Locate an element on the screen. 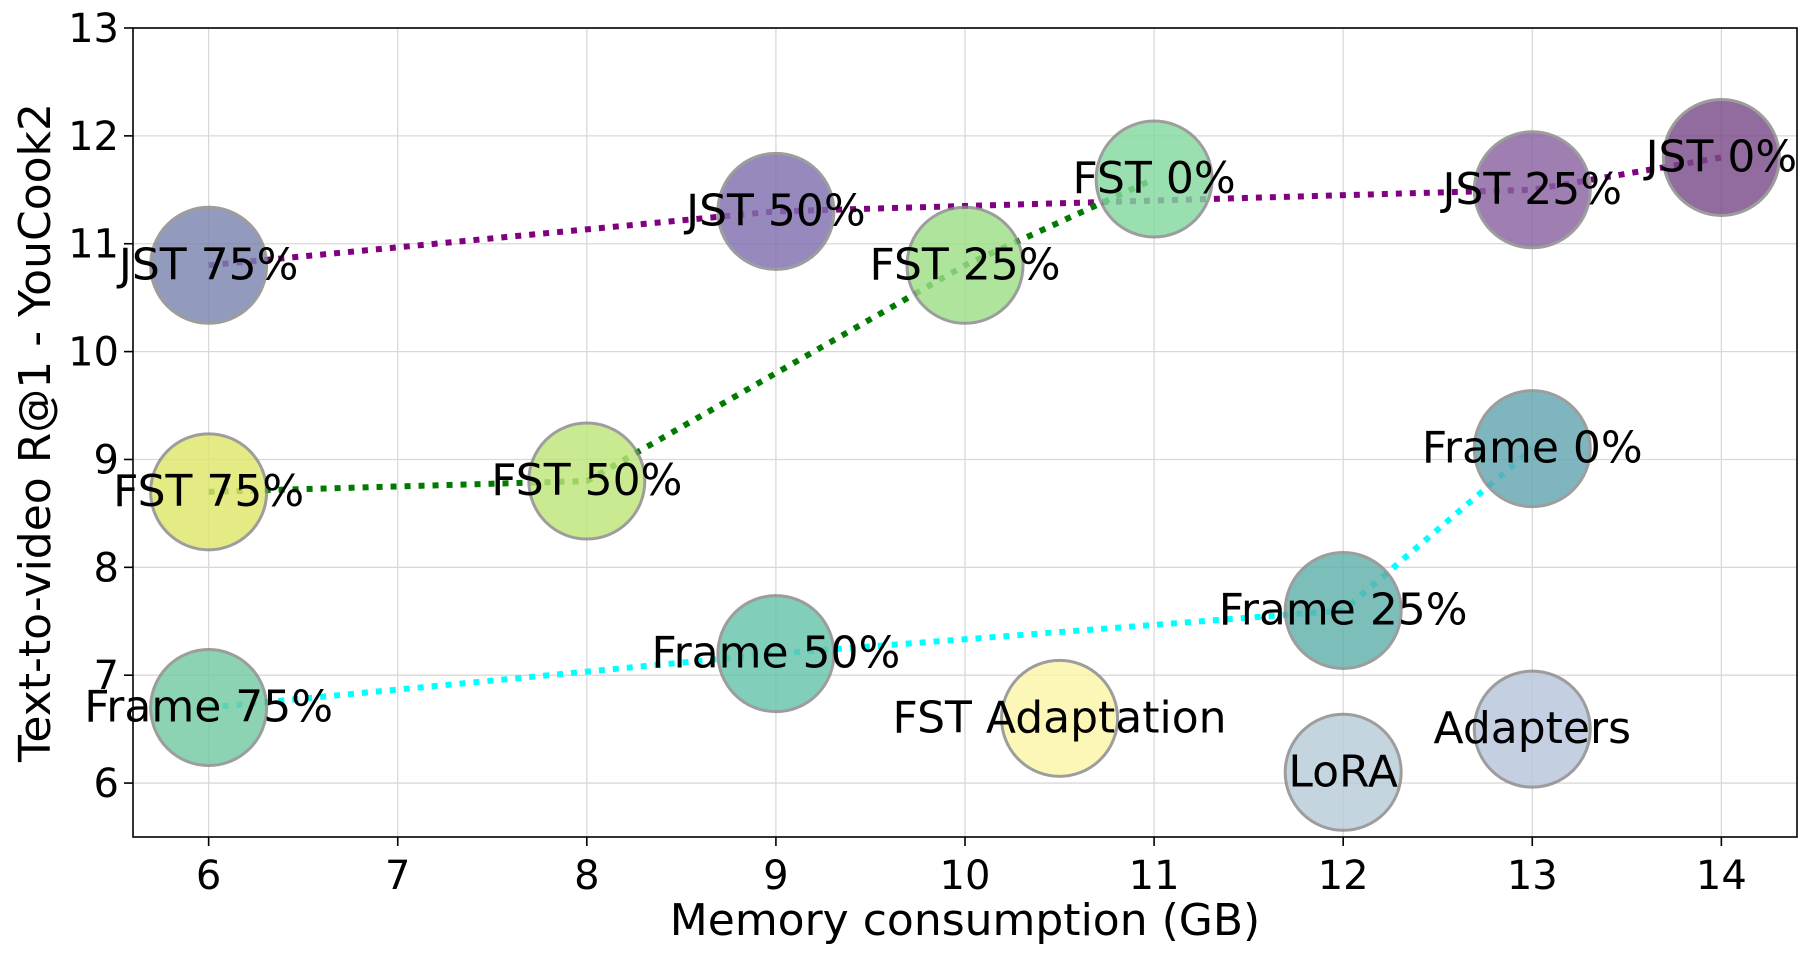 The height and width of the screenshot is (955, 1808). label-frame-75: Frame 75% is located at coordinates (208, 707).